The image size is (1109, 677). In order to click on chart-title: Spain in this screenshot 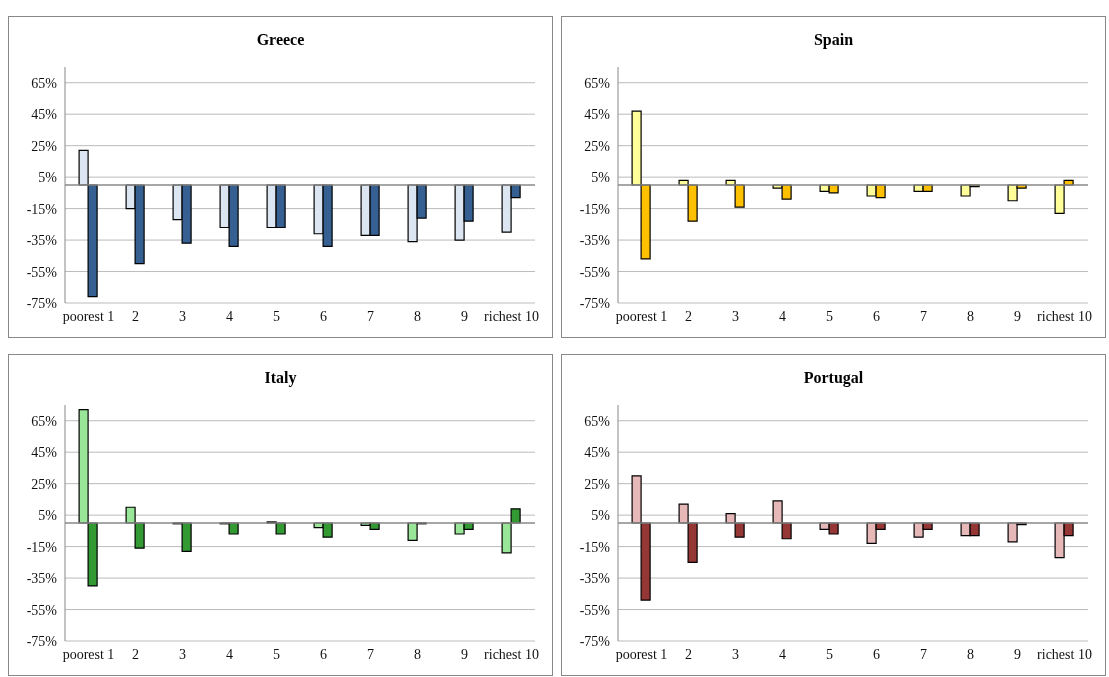, I will do `click(833, 41)`.